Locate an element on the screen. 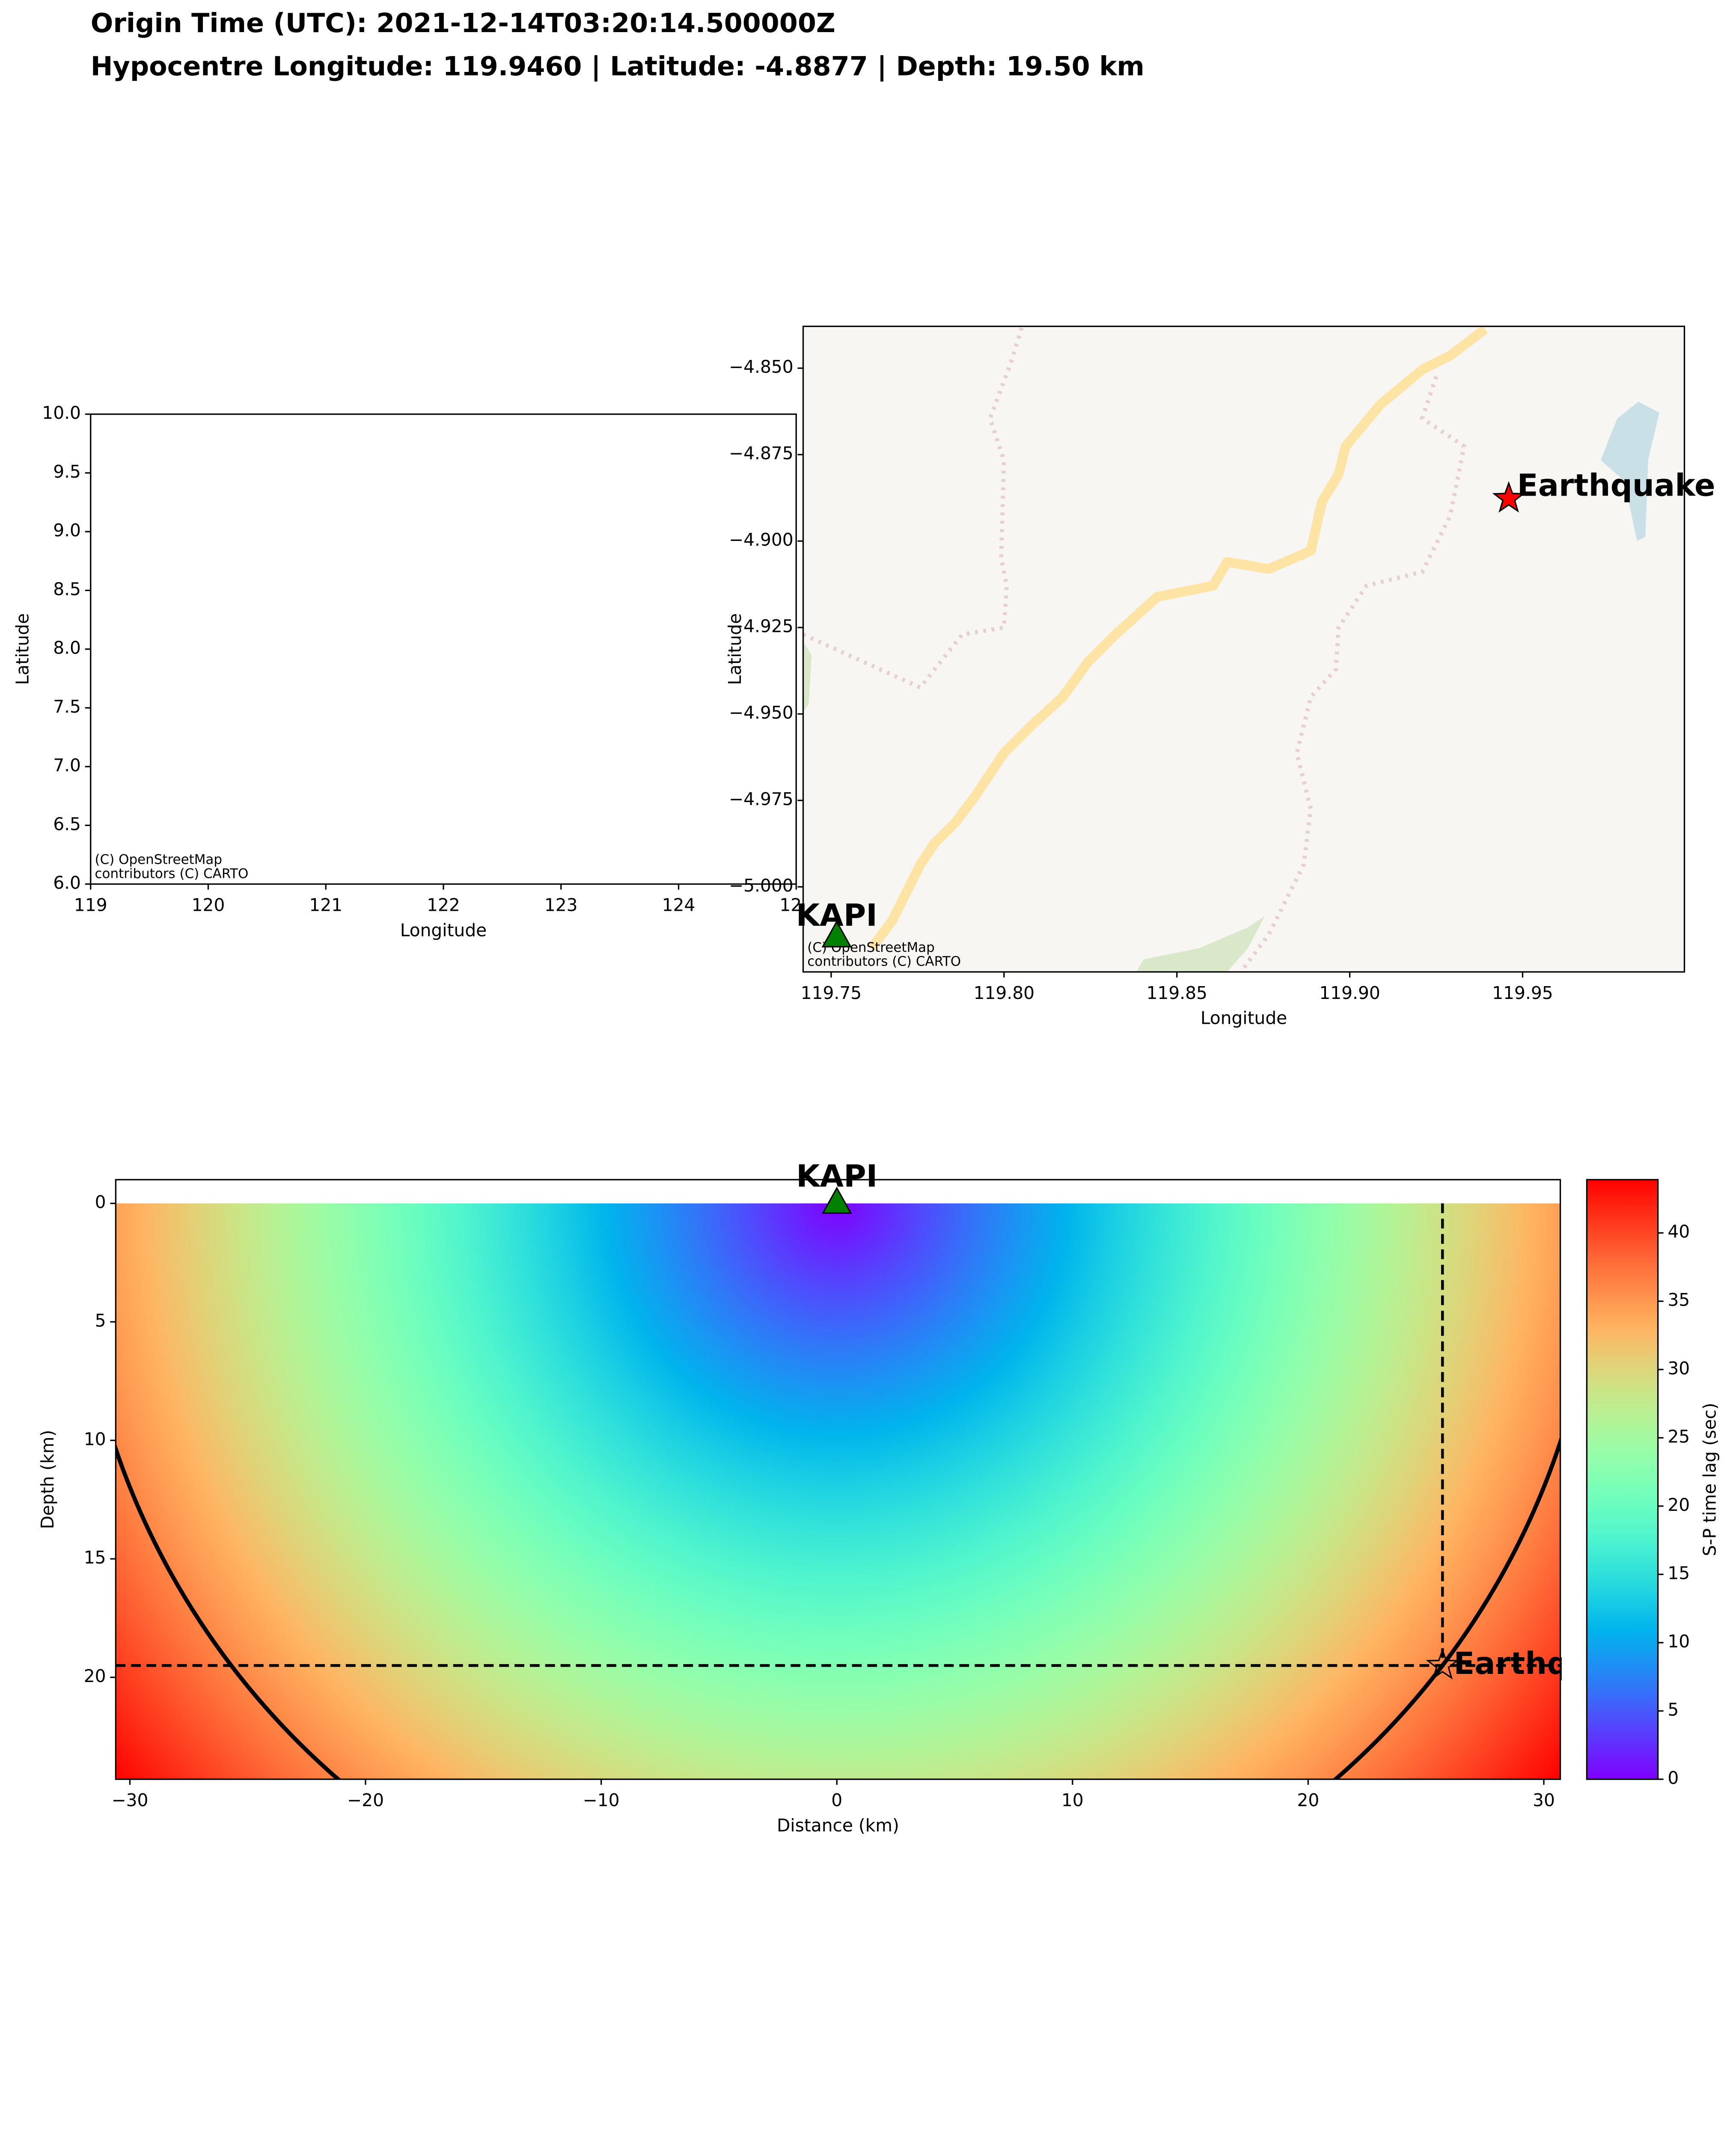 Image resolution: width=1736 pixels, height=2140 pixels. y-tick-label: −4.925 is located at coordinates (762, 626).